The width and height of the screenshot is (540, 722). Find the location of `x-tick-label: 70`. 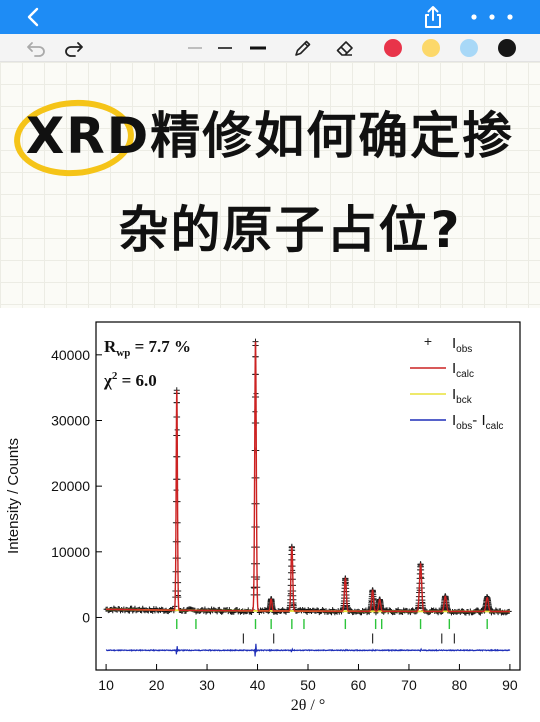

x-tick-label: 70 is located at coordinates (409, 685).